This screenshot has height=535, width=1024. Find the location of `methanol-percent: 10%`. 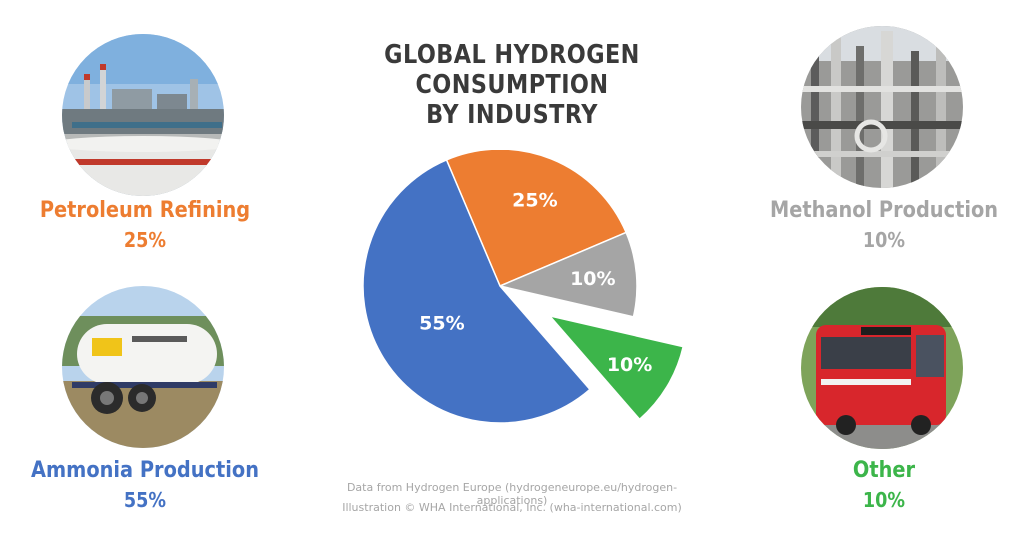

methanol-percent: 10% is located at coordinates (884, 240).